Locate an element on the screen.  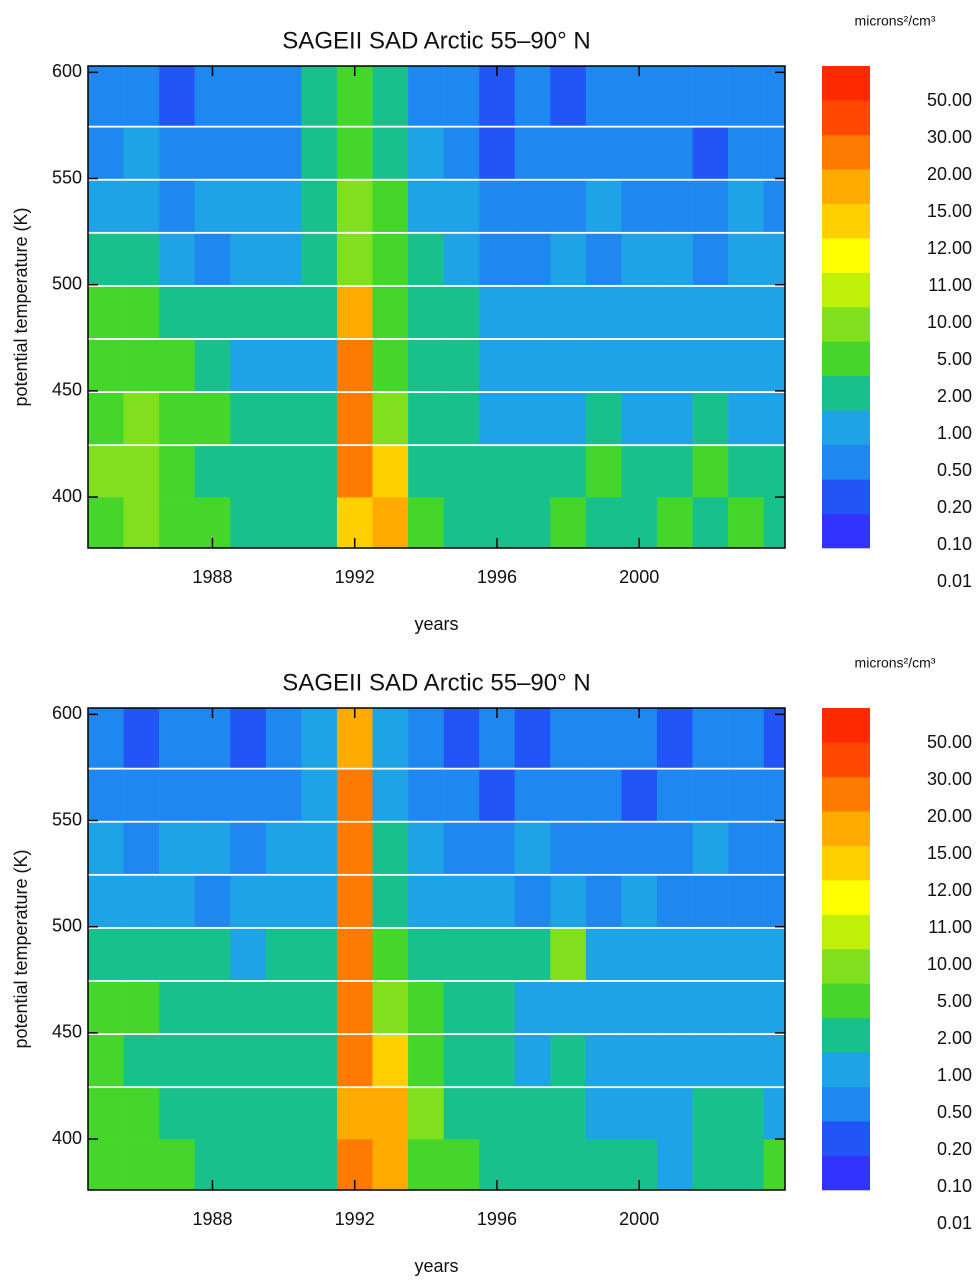
colorbar-label: 0.01 is located at coordinates (954, 1223).